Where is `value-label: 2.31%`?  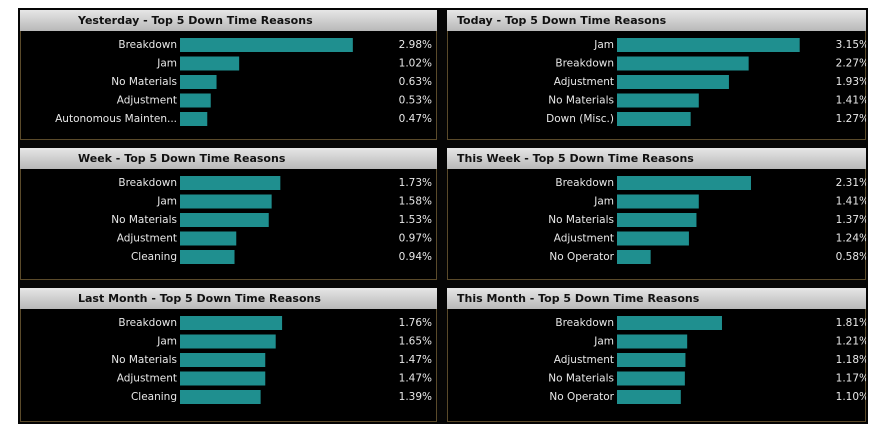
value-label: 2.31% is located at coordinates (852, 183).